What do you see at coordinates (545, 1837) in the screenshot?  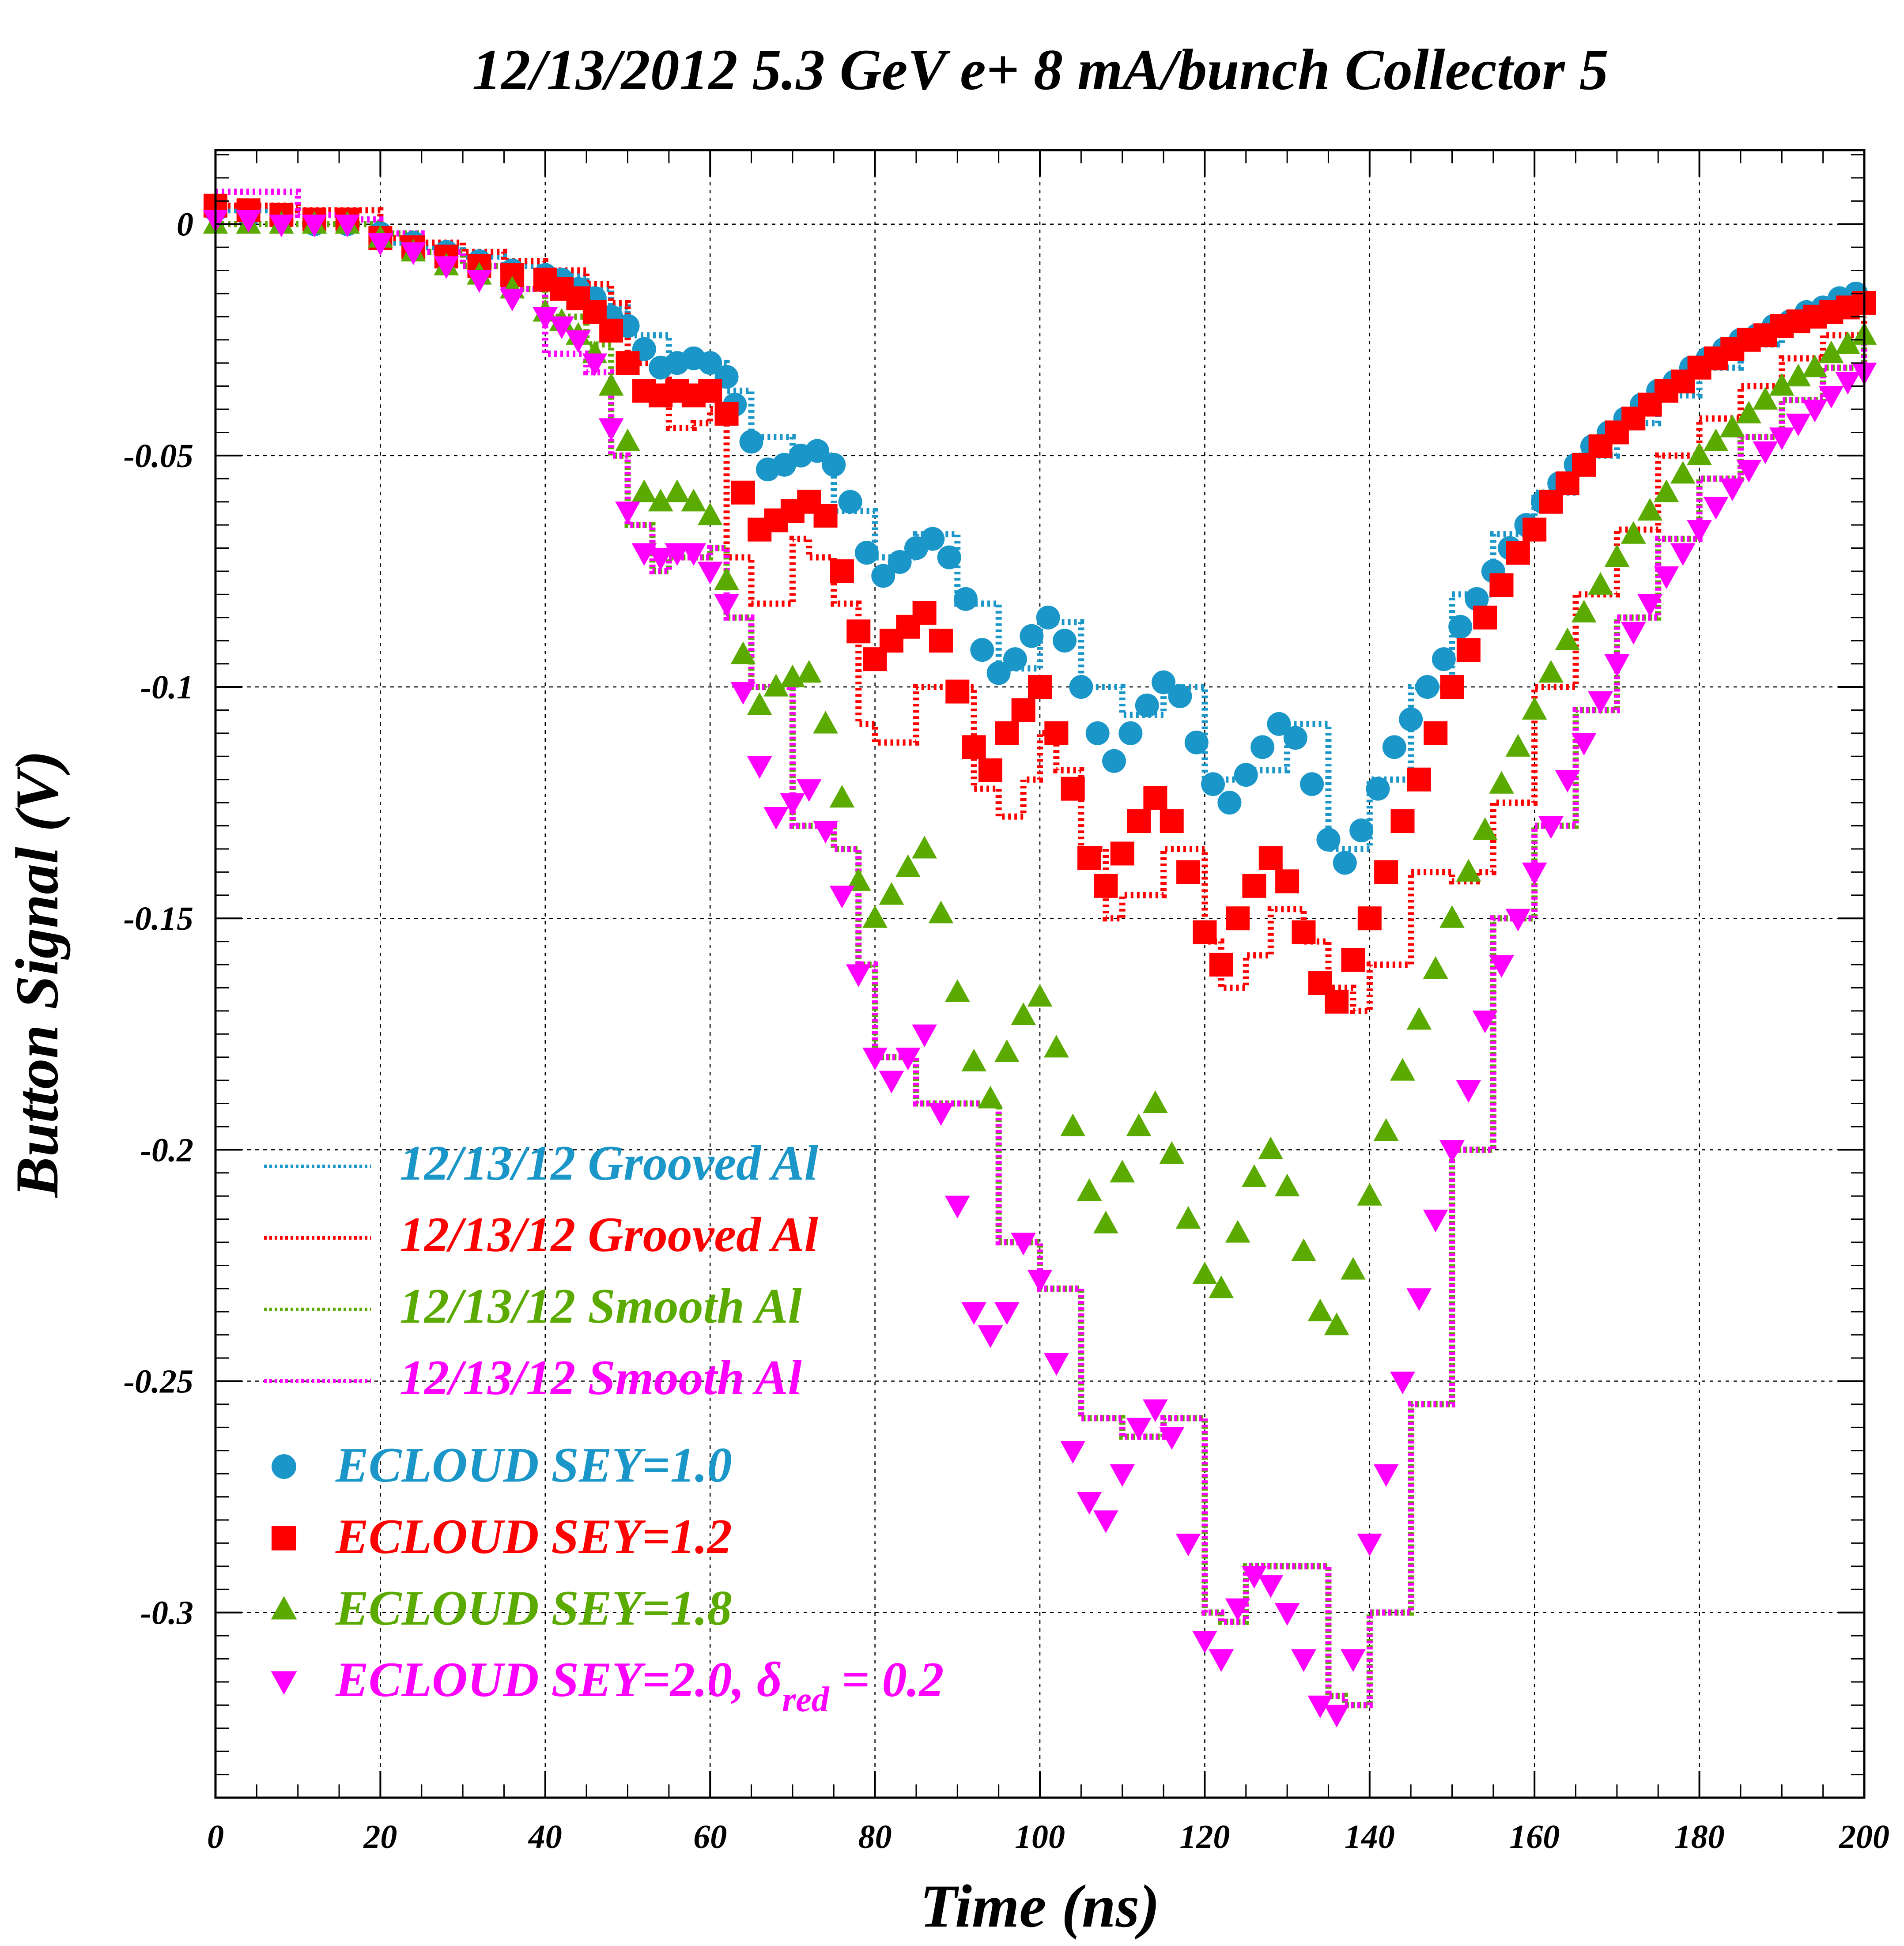 I see `x-tick-label: 40` at bounding box center [545, 1837].